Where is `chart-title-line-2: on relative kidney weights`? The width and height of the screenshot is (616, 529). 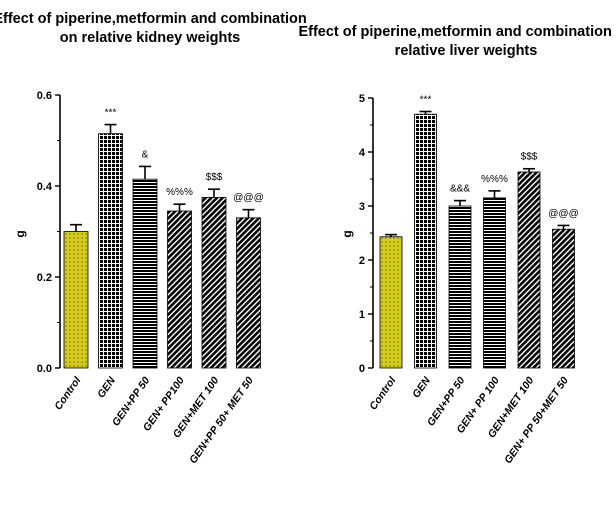
chart-title-line-2: on relative kidney weights is located at coordinates (150, 38).